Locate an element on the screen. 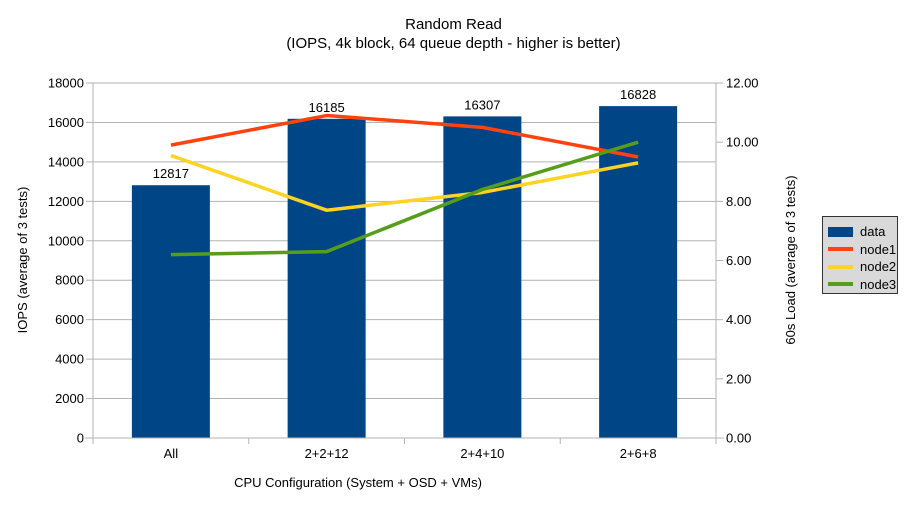 Image resolution: width=907 pixels, height=510 pixels. category-label: 2+6+8 is located at coordinates (638, 453).